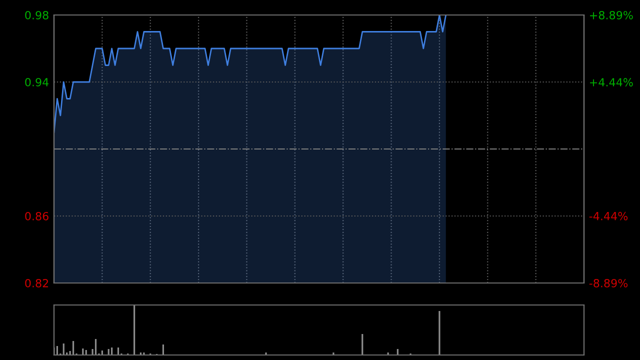 The width and height of the screenshot is (640, 360). Describe the element at coordinates (36, 216) in the screenshot. I see `y-tick-label: 0.86` at that location.